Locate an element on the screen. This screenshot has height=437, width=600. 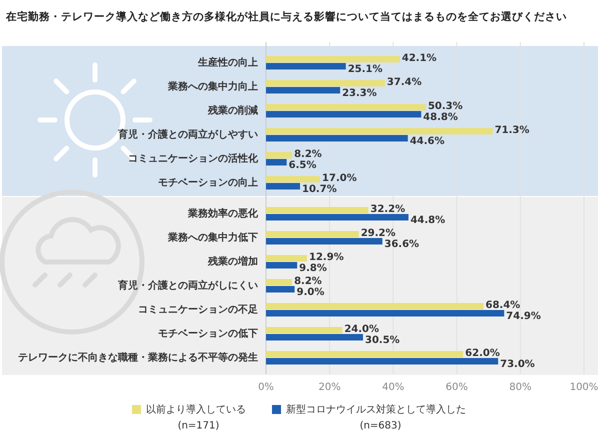
data-label: 68.4% is located at coordinates (503, 306).